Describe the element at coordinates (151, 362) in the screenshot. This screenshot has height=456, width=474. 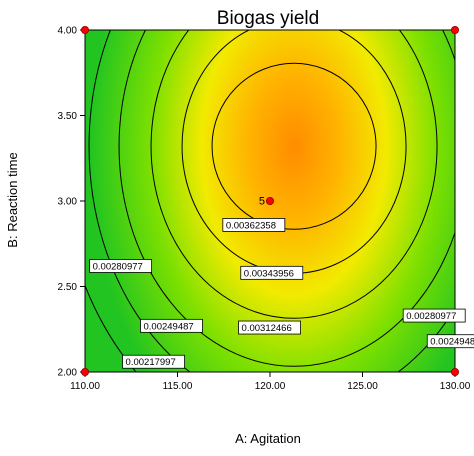
I see `contour-label-text: 0.00217997` at that location.